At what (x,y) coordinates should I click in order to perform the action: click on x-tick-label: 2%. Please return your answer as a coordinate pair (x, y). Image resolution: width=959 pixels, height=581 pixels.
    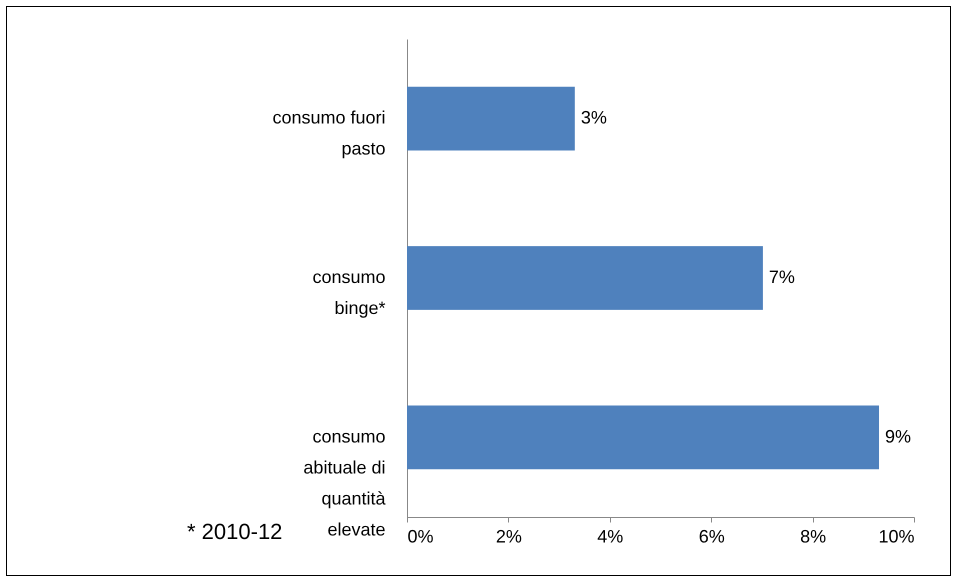
    Looking at the image, I should click on (509, 536).